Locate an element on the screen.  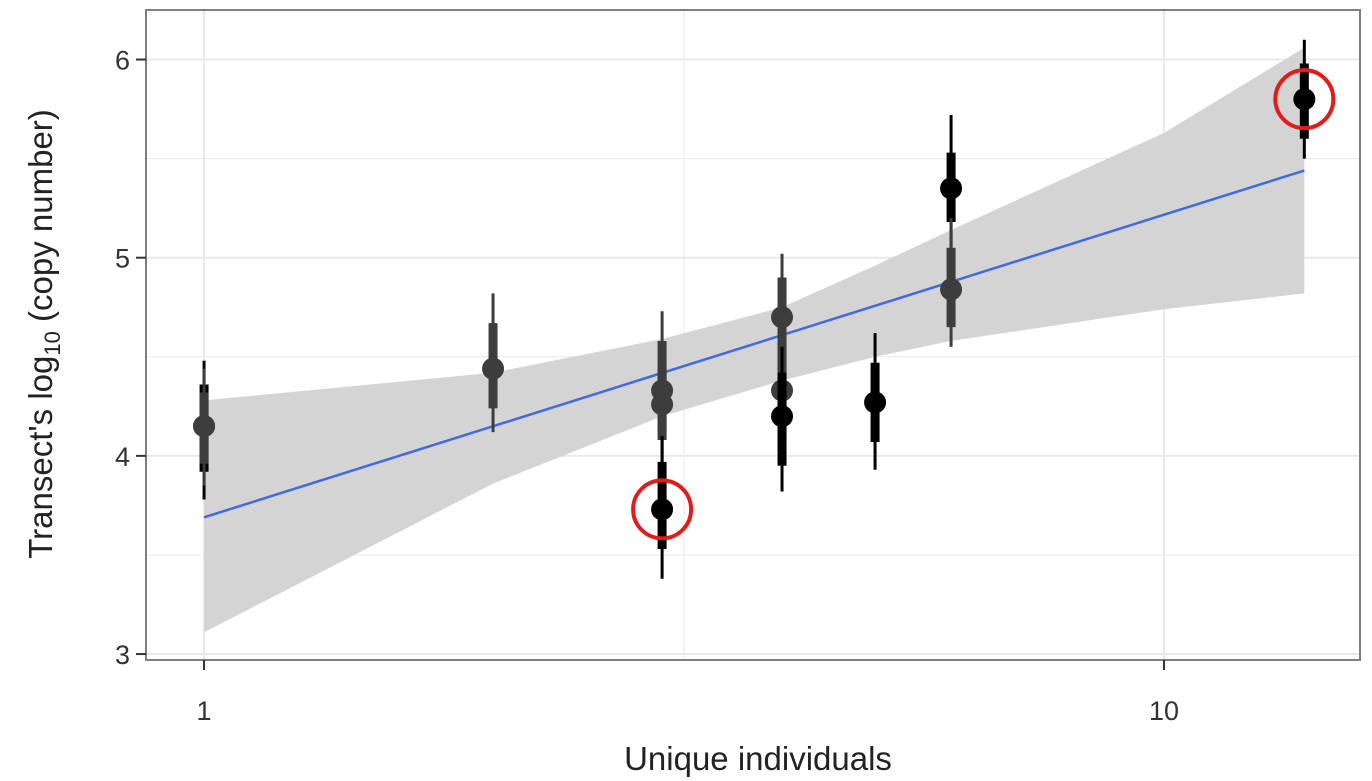
y-axis-title: Transect's log10 (copy number) is located at coordinates (43, 334).